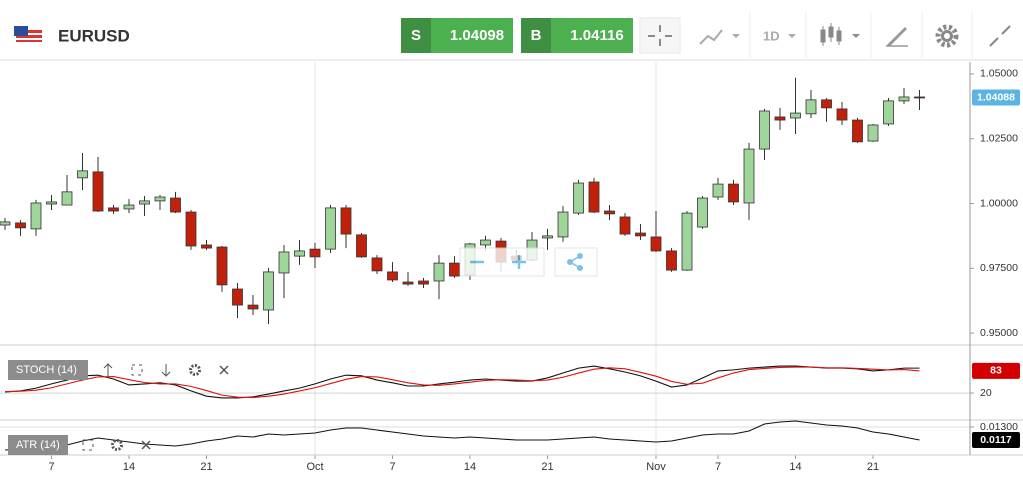 The height and width of the screenshot is (483, 1023). I want to click on float-controls, so click(528, 262).